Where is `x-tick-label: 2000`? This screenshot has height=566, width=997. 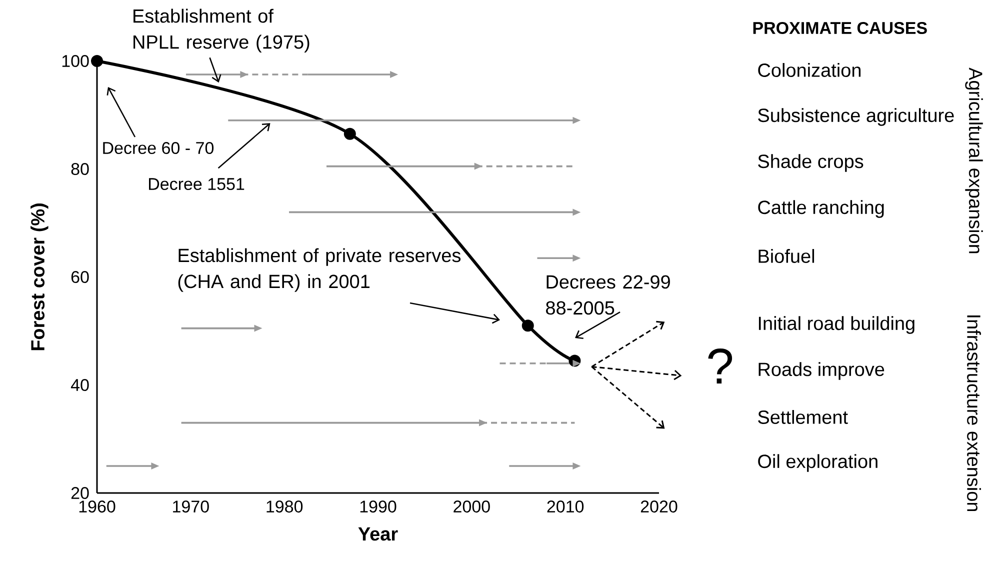
x-tick-label: 2000 is located at coordinates (472, 506).